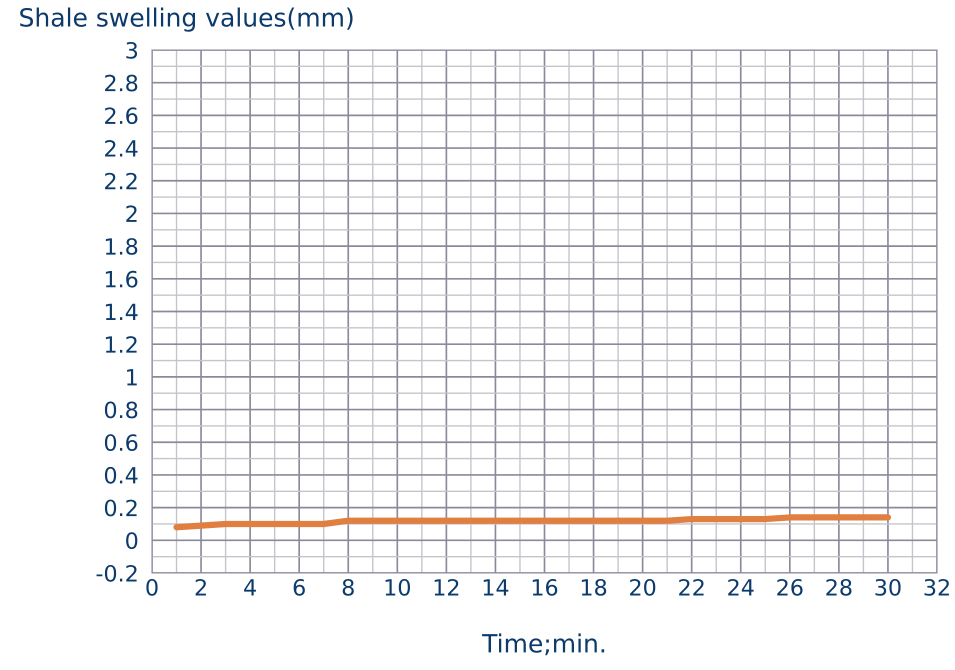 The height and width of the screenshot is (670, 955). What do you see at coordinates (839, 587) in the screenshot?
I see `x-tick-label: 28` at bounding box center [839, 587].